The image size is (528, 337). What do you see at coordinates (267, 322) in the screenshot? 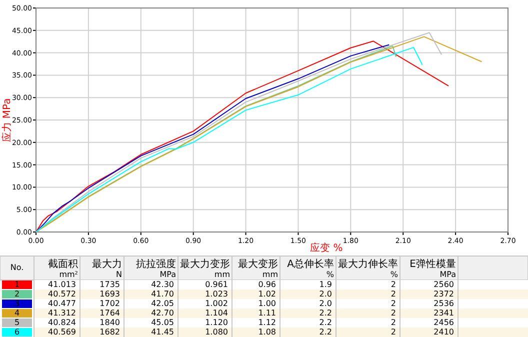
I see `text: 1.12` at bounding box center [267, 322].